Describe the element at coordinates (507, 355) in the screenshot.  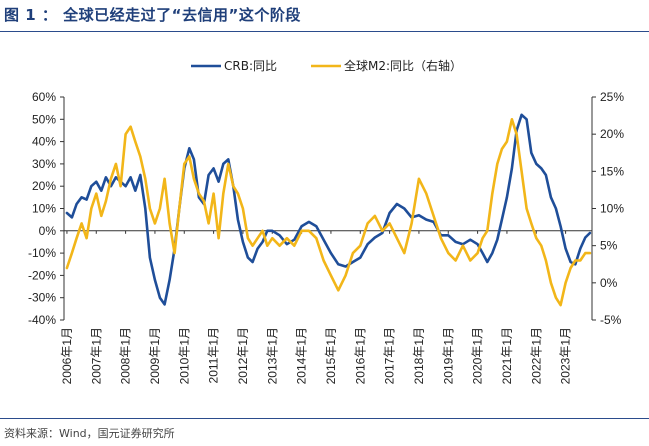
I see `x-tick-label: 2021年1月` at that location.